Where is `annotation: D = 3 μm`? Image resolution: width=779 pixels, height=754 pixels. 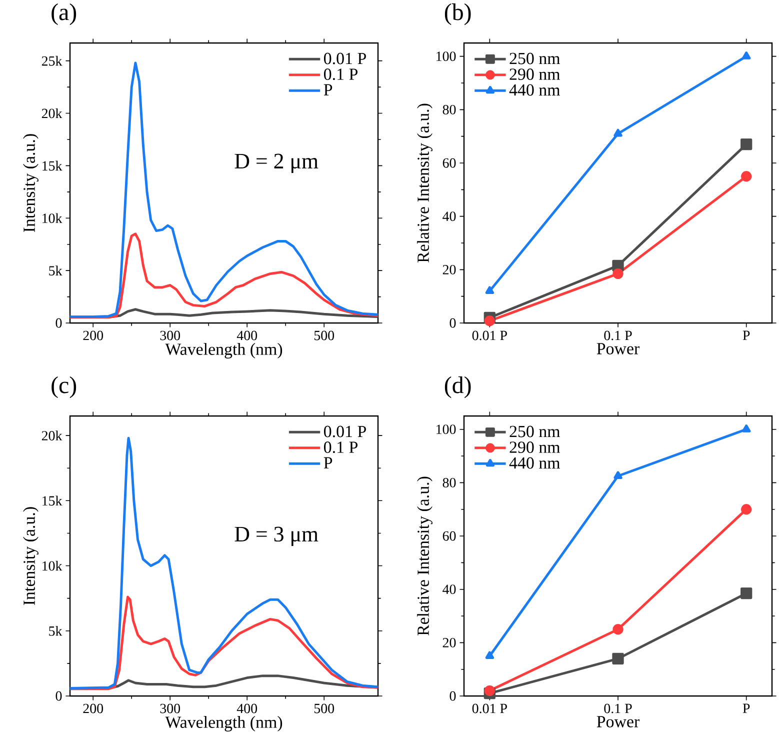 annotation: D = 3 μm is located at coordinates (276, 536).